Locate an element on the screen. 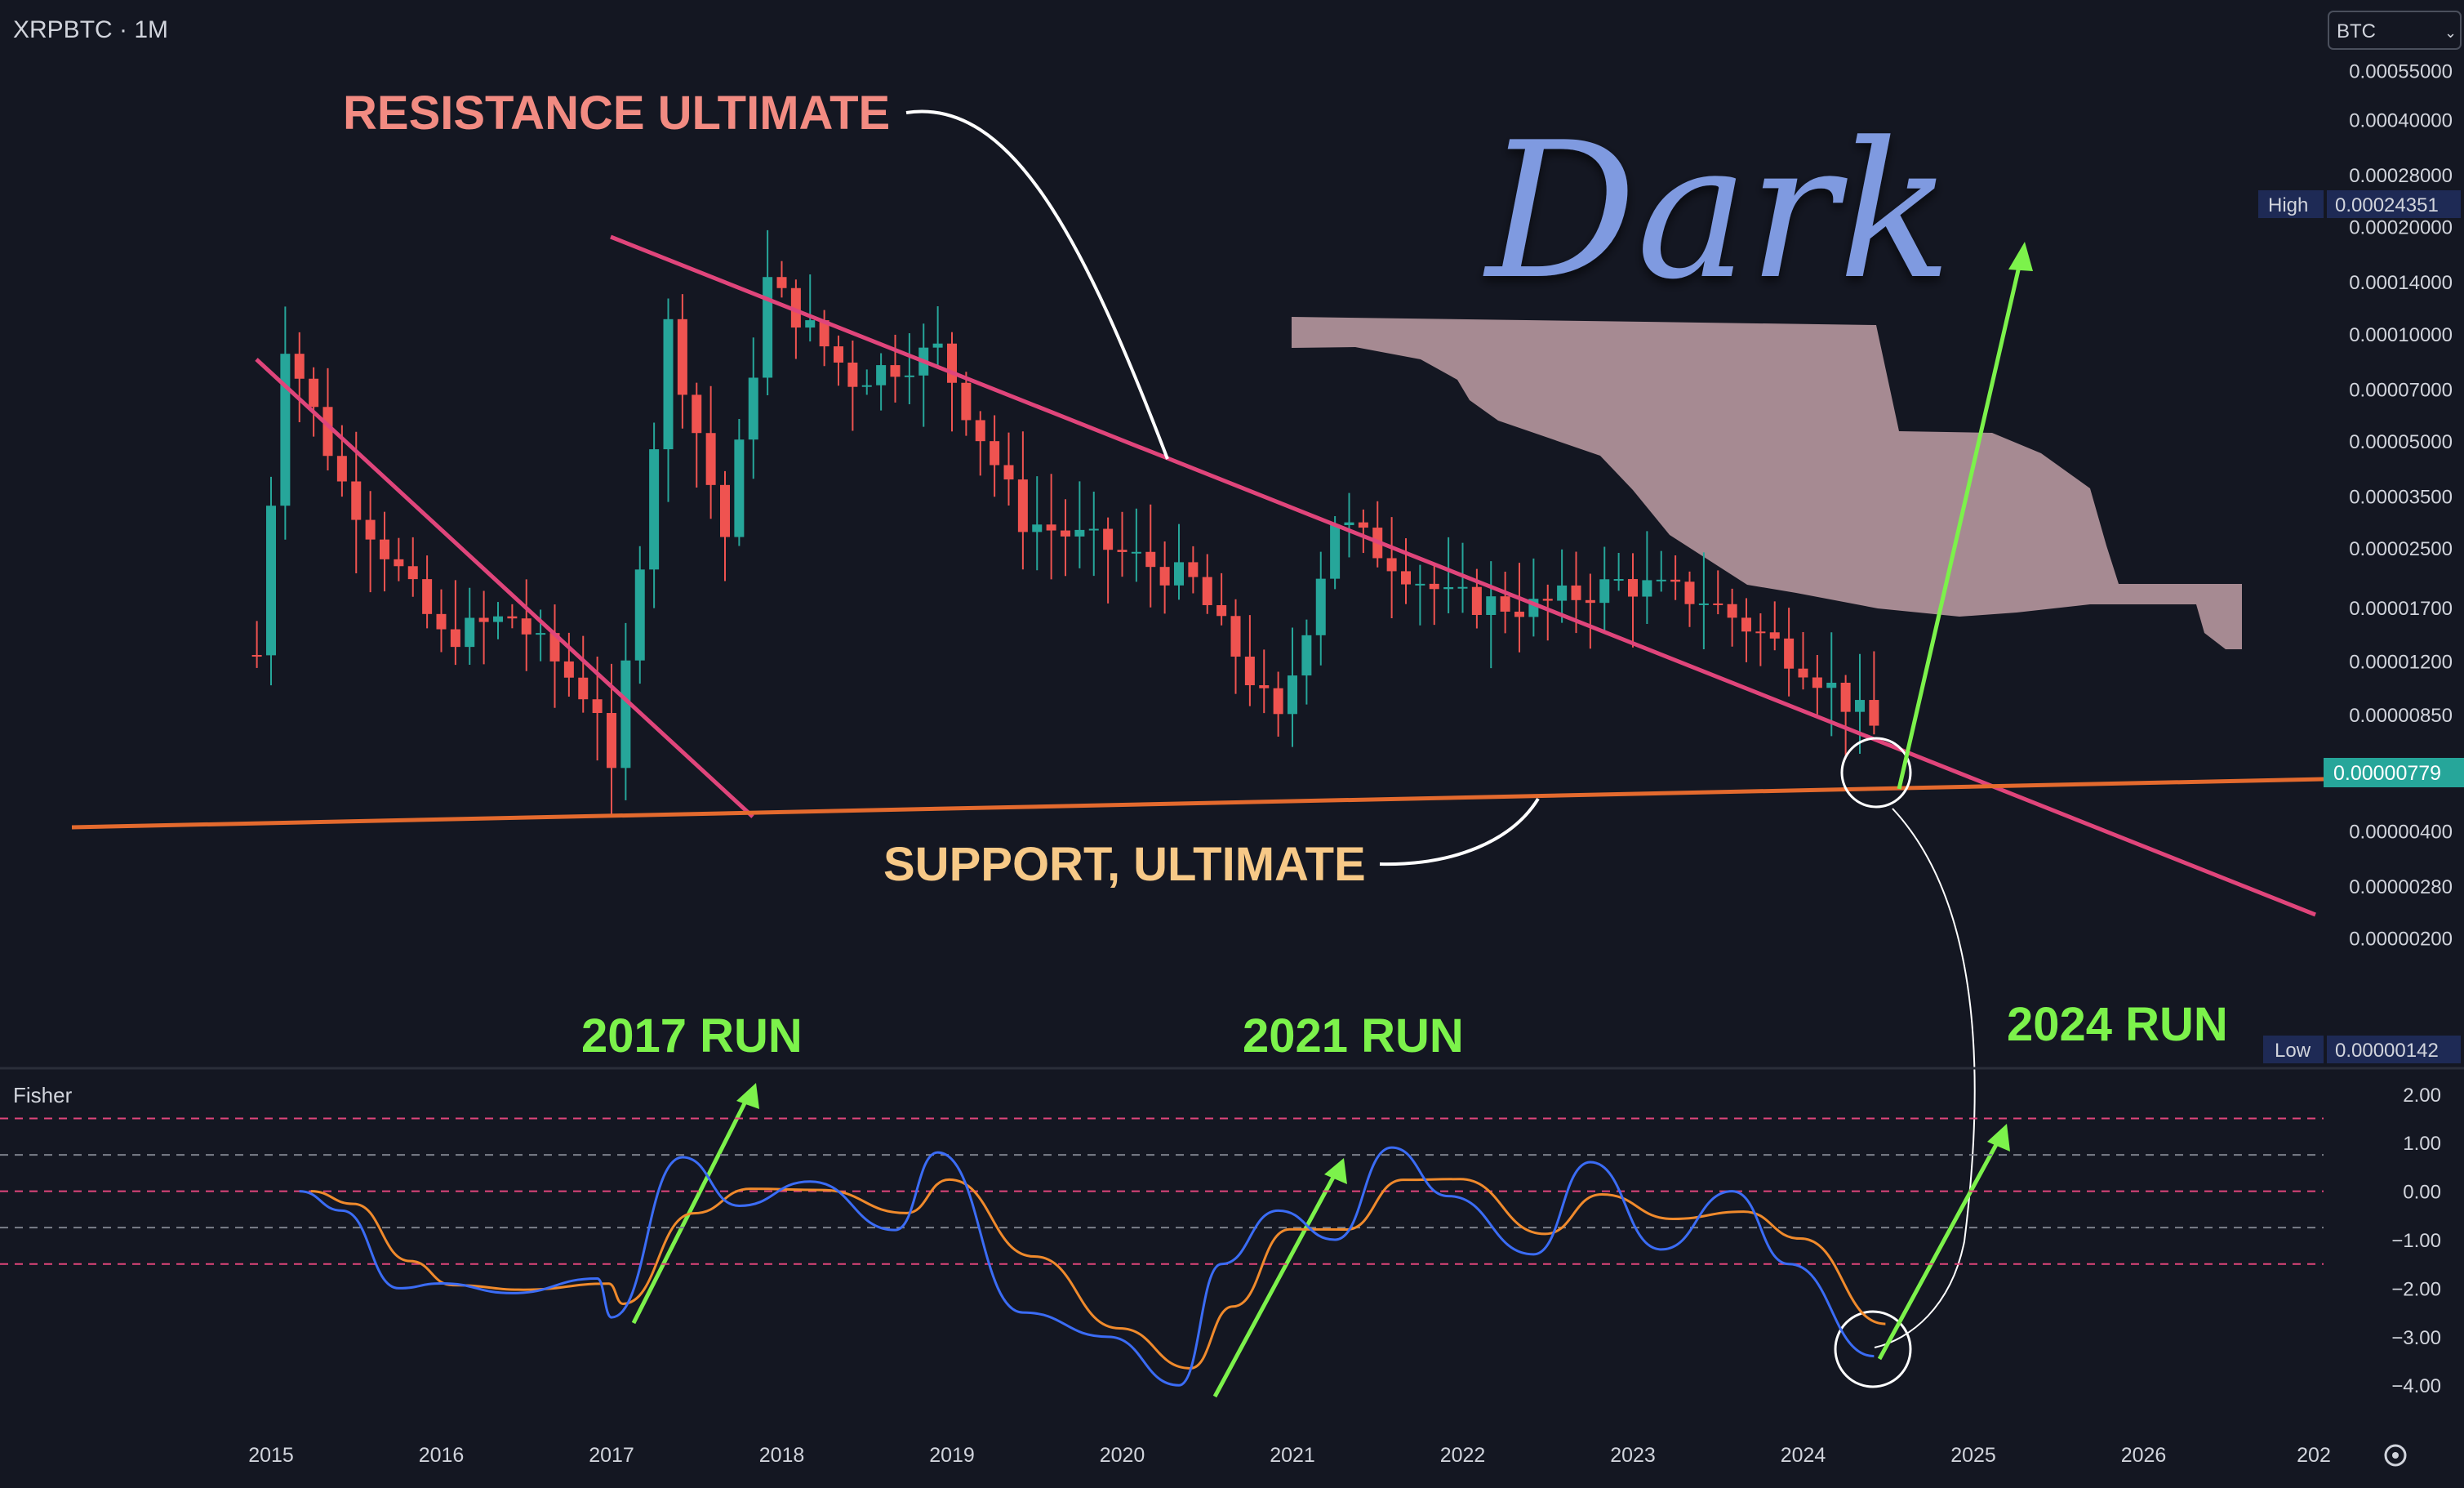  run-2021-label: 2021 RUN is located at coordinates (1353, 1036).